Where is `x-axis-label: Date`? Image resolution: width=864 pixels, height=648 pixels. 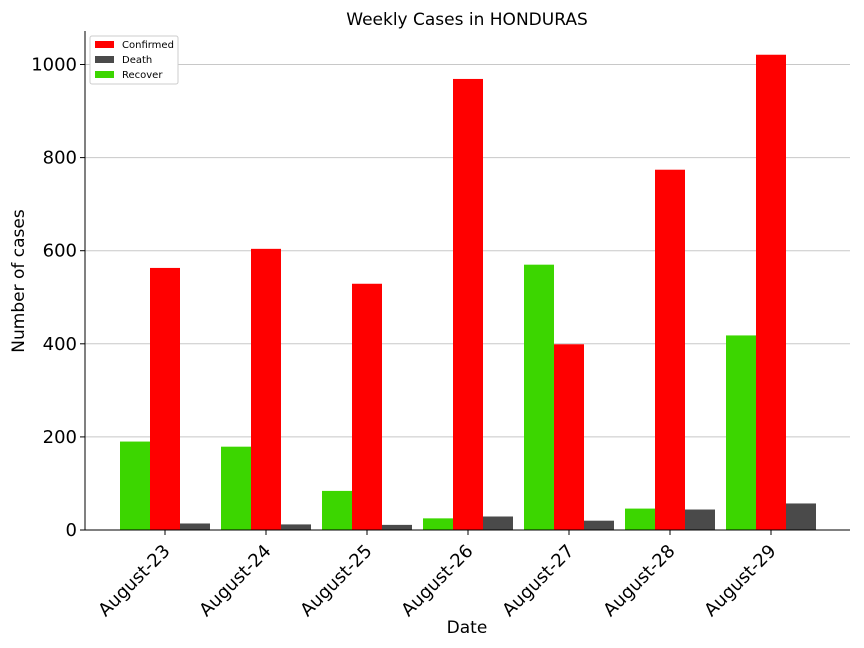 x-axis-label: Date is located at coordinates (467, 628).